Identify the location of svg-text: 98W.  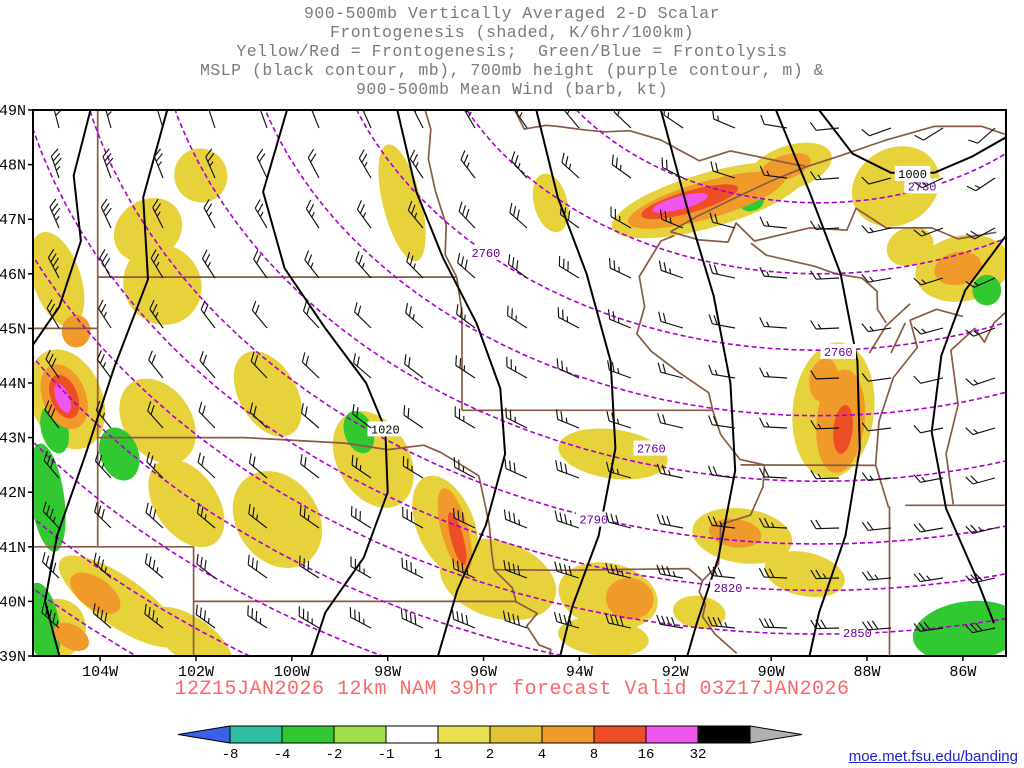
(387, 672).